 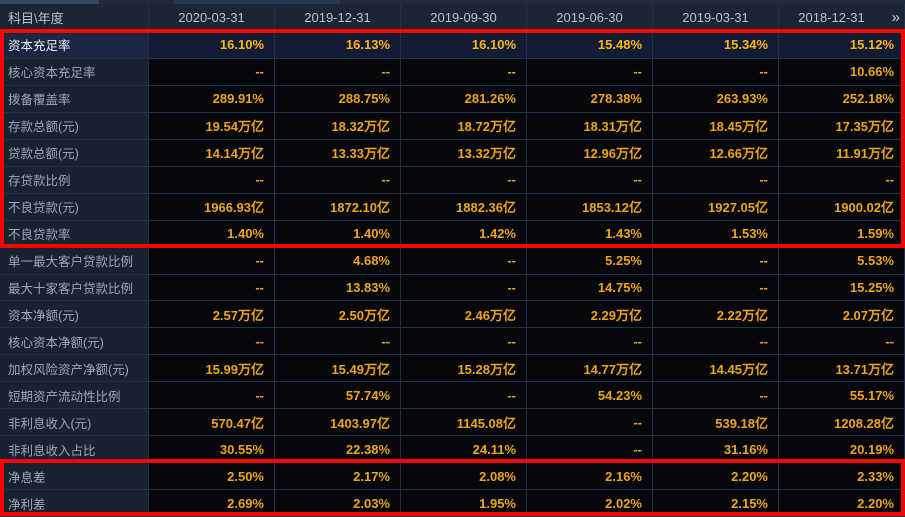 What do you see at coordinates (74, 126) in the screenshot?
I see `row-label: 存款总额(元)` at bounding box center [74, 126].